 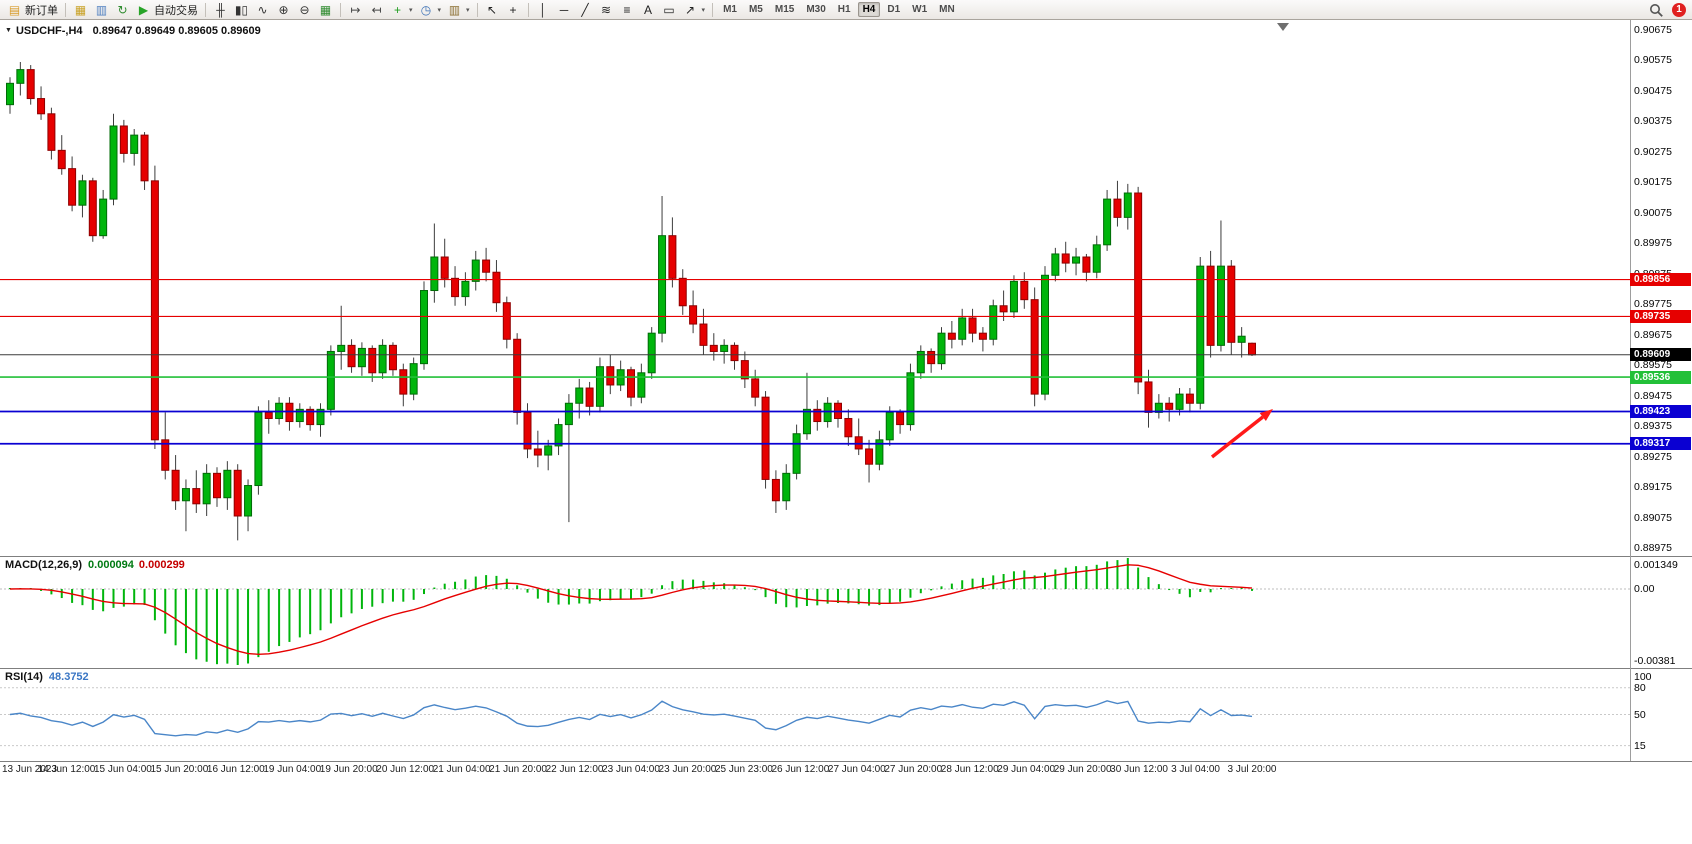 I want to click on text-label-icon: ▭, so click(x=669, y=9).